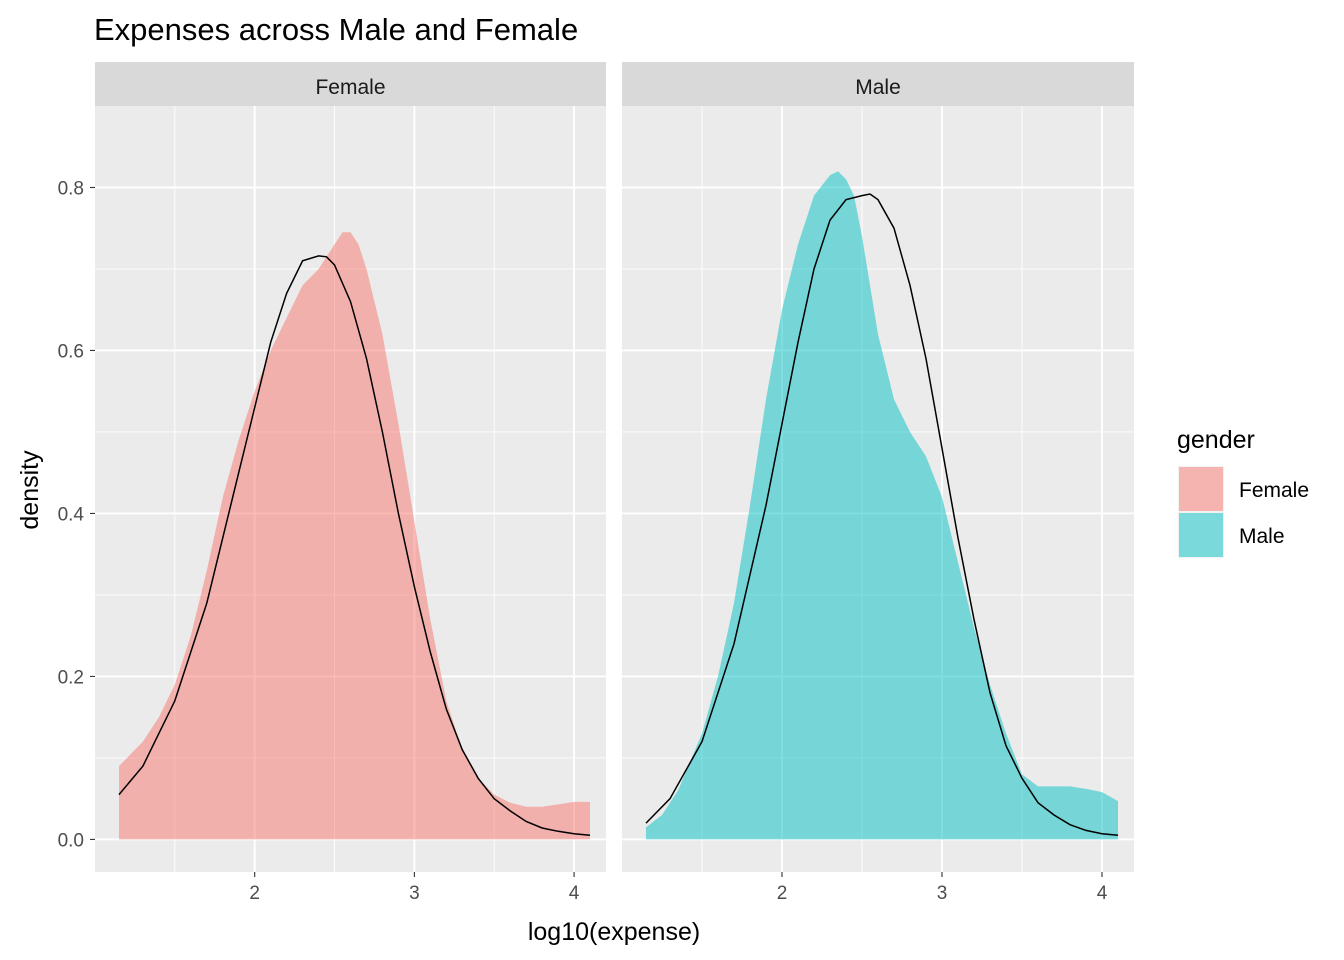  Describe the element at coordinates (350, 87) in the screenshot. I see `strip-label-female: Female` at that location.